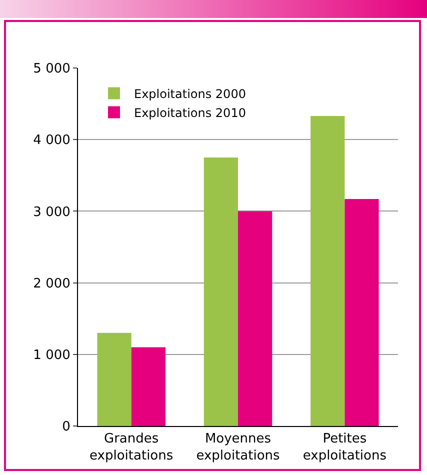 Image resolution: width=427 pixels, height=475 pixels. I want to click on y-tick-label: 3 000, so click(51, 212).